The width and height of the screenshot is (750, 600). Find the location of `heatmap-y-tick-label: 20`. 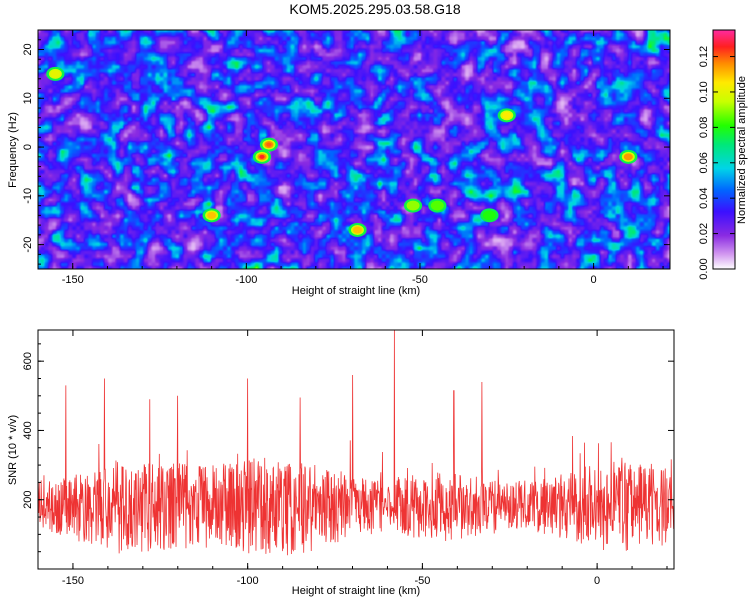

heatmap-y-tick-label: 20 is located at coordinates (28, 49).